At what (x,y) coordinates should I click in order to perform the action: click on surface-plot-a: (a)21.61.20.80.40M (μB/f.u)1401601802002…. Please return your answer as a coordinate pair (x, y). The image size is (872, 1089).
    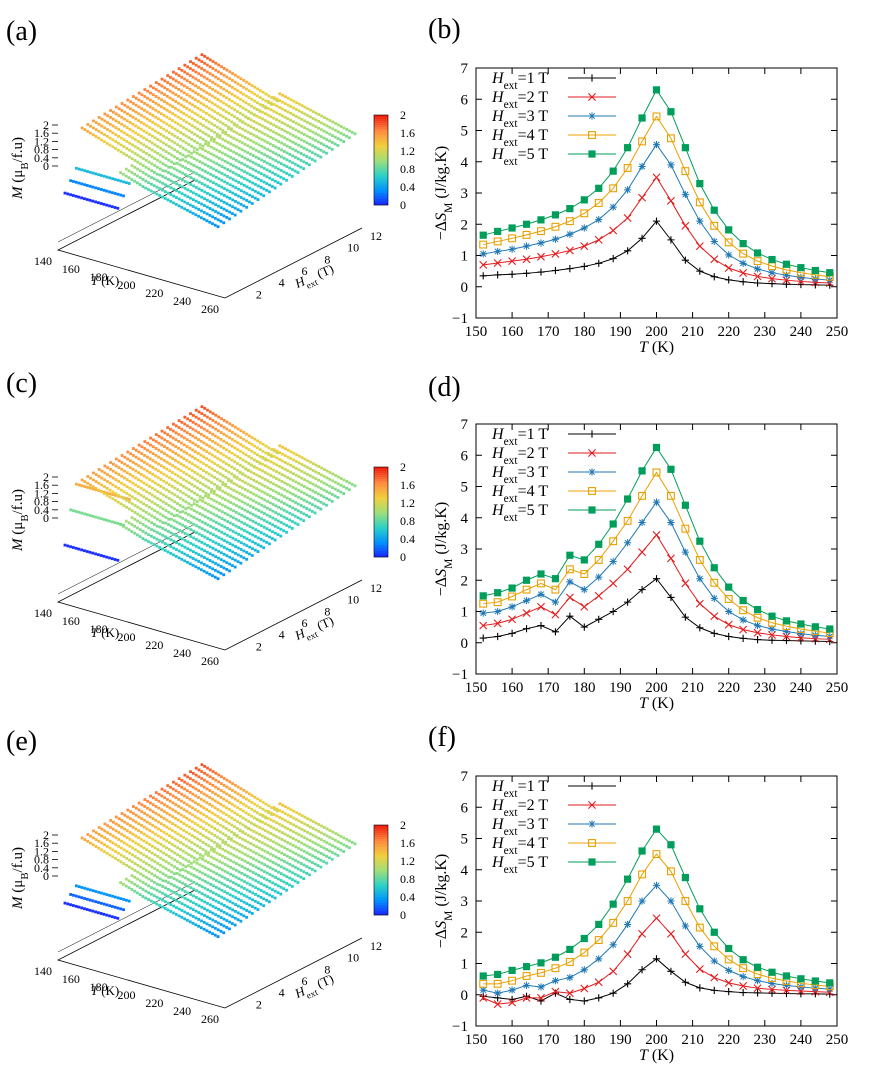
    Looking at the image, I should click on (210, 166).